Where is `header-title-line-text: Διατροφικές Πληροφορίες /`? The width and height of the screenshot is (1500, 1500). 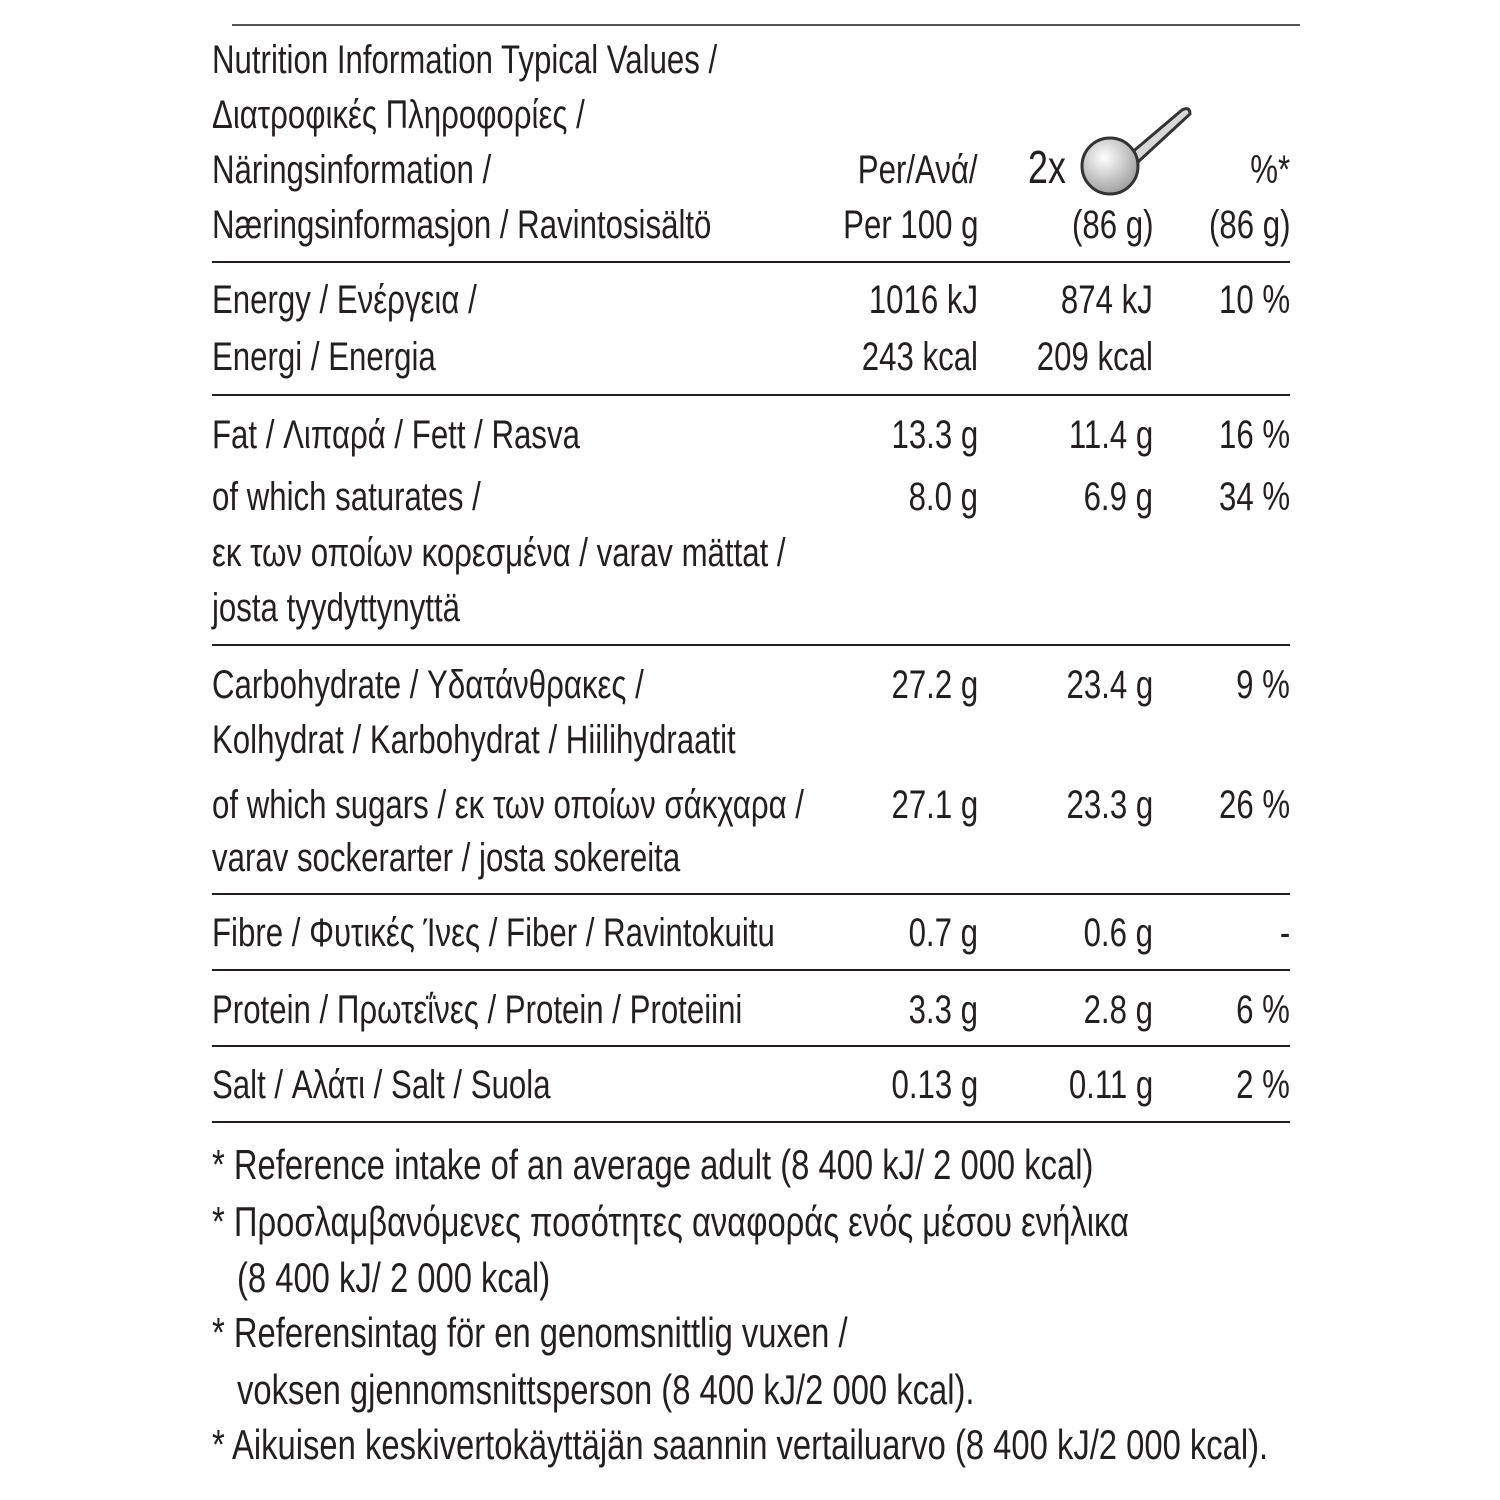
header-title-line-text: Διατροφικές Πληροφορίες / is located at coordinates (398, 115).